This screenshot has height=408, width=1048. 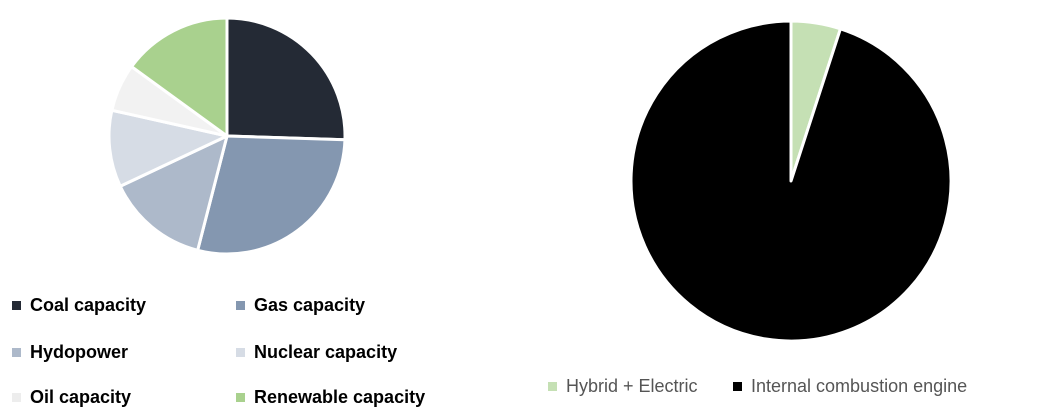 What do you see at coordinates (340, 397) in the screenshot?
I see `legend-label-renewable: Renewable capacity` at bounding box center [340, 397].